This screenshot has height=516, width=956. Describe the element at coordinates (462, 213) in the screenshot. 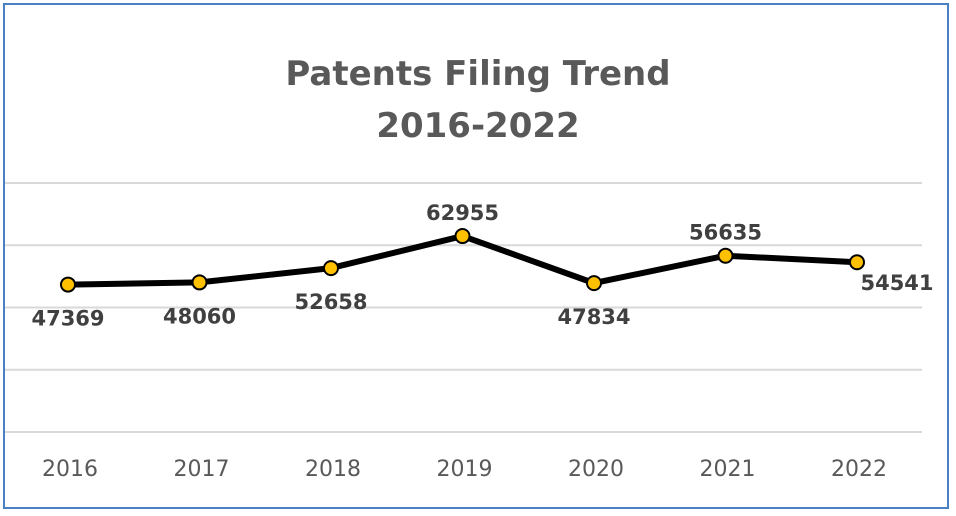

I see `data-label: 62955` at that location.